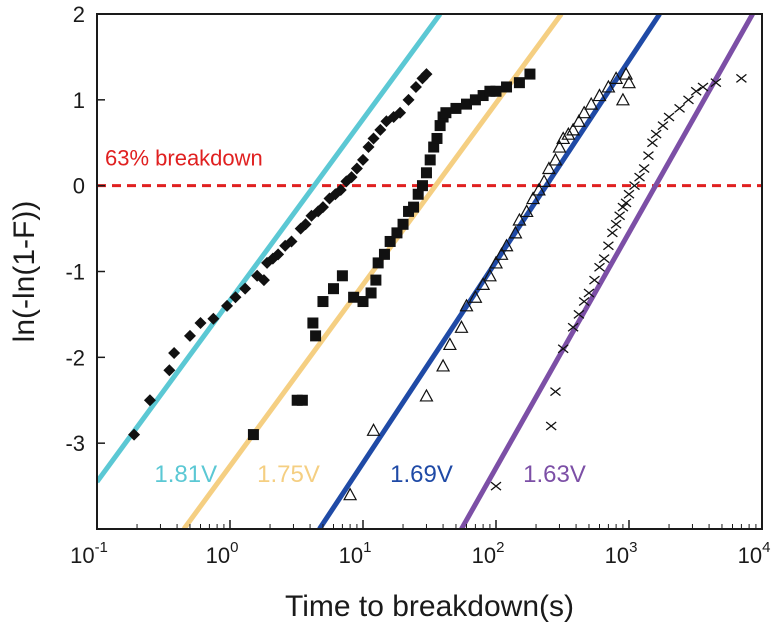  What do you see at coordinates (89, 553) in the screenshot?
I see `x-tick-label: 10⁻¹` at bounding box center [89, 553].